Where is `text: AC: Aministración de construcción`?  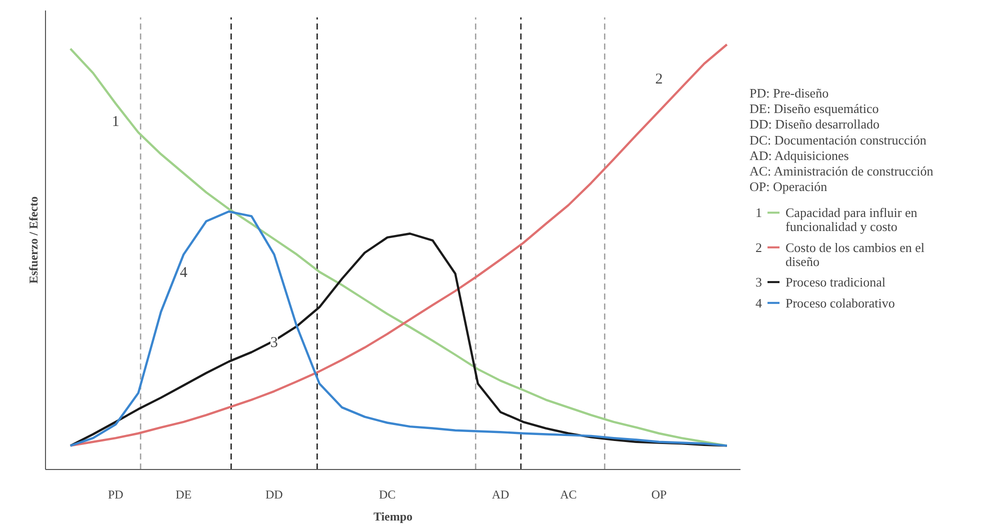 text: AC: Aministración de construcción is located at coordinates (842, 171).